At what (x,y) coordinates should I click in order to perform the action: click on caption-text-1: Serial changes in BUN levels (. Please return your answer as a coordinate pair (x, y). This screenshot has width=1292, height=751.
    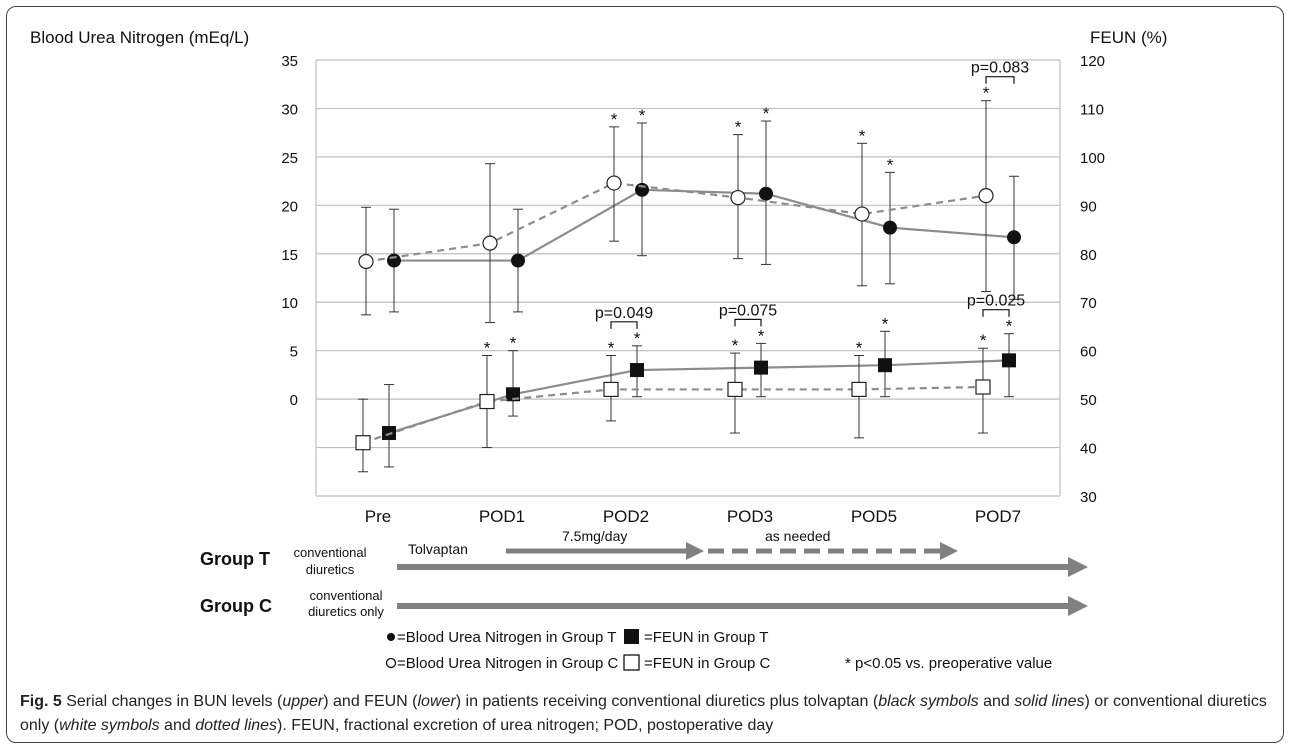
    Looking at the image, I should click on (172, 701).